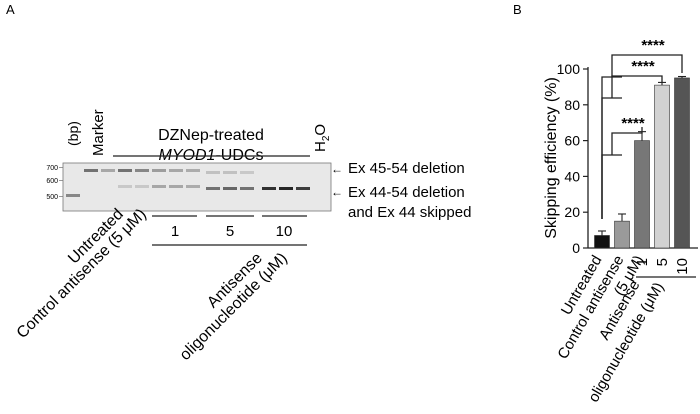  I want to click on bar-series, so click(642, 162).